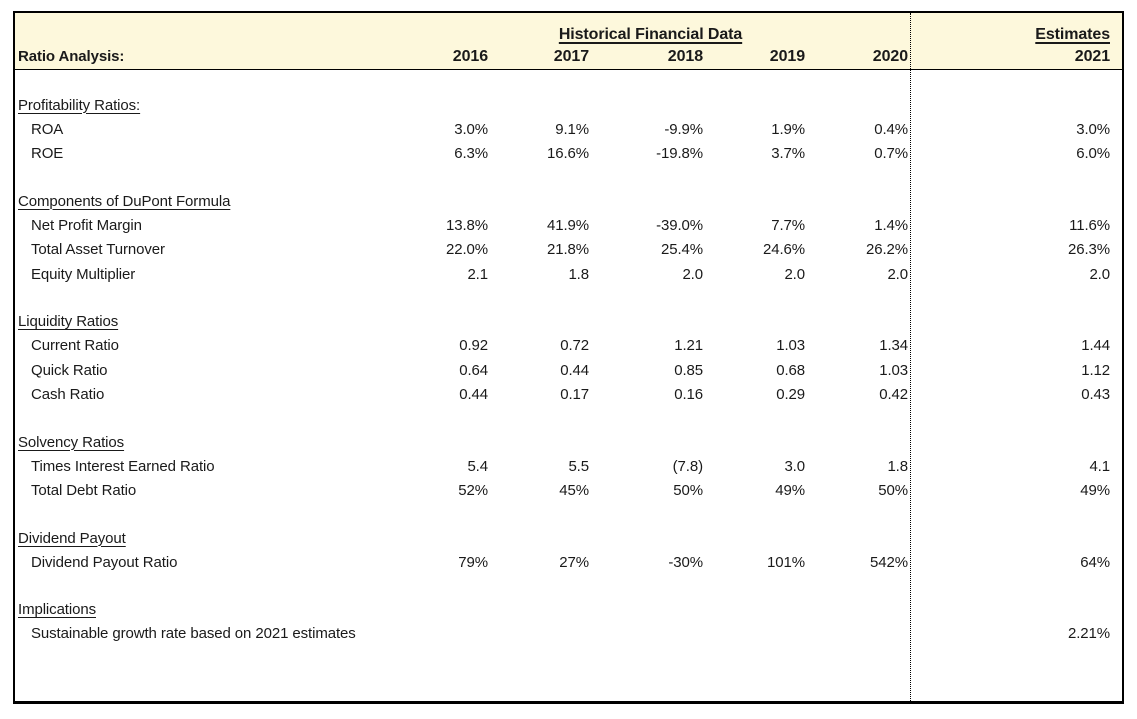 The height and width of the screenshot is (719, 1137). I want to click on value-2019: 2.0, so click(794, 274).